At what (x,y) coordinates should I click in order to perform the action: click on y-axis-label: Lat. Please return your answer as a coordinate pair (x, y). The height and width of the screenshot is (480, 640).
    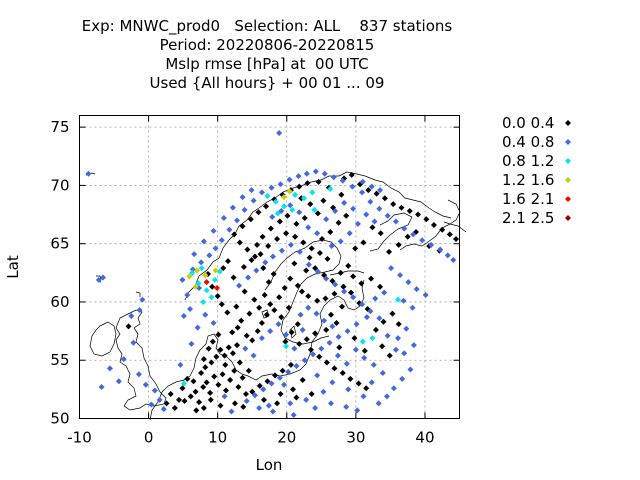
    Looking at the image, I should click on (13, 267).